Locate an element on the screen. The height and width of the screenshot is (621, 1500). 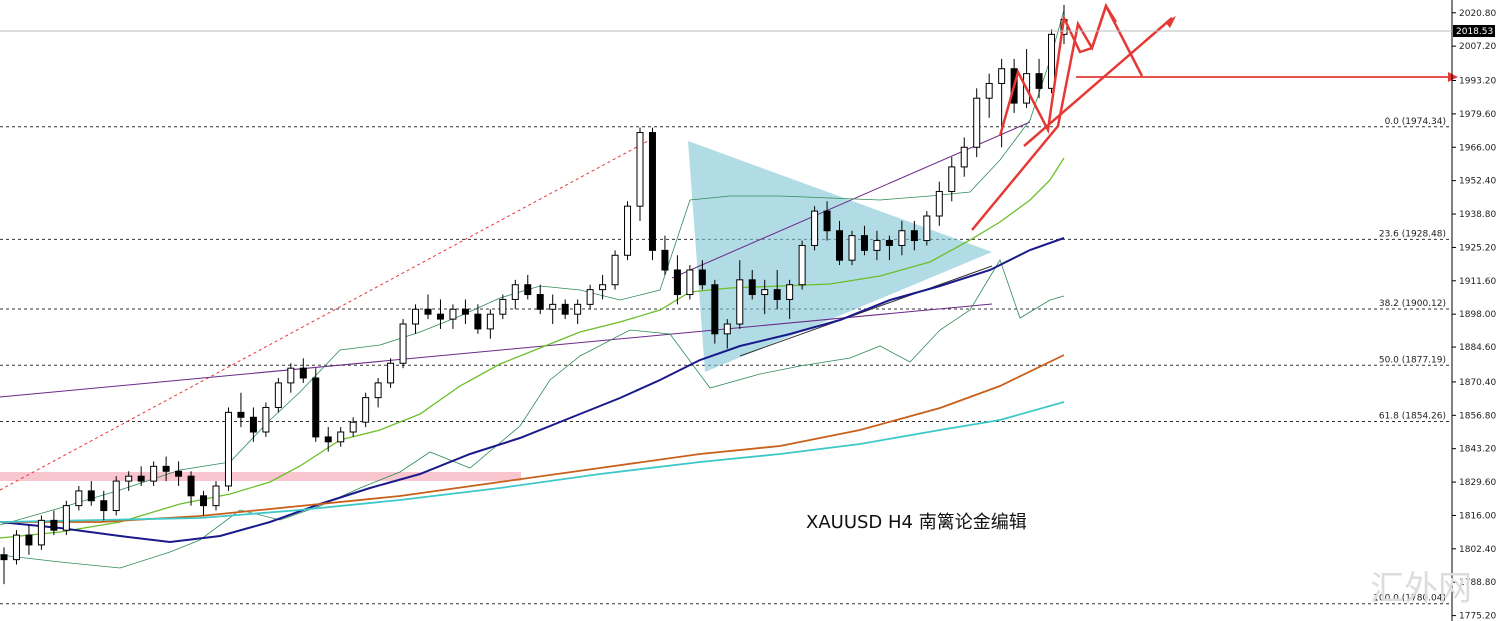
fib-label: 23.6 (1928.48) is located at coordinates (1412, 234).